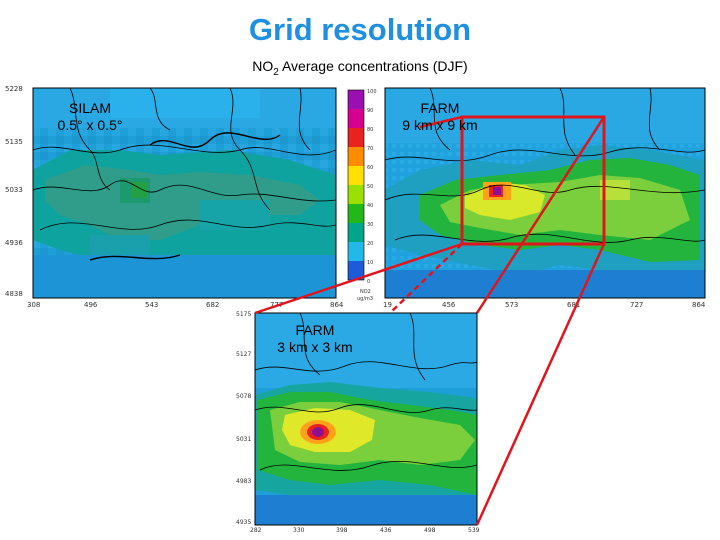  Describe the element at coordinates (372, 92) in the screenshot. I see `colorbar-tick: 100` at that location.